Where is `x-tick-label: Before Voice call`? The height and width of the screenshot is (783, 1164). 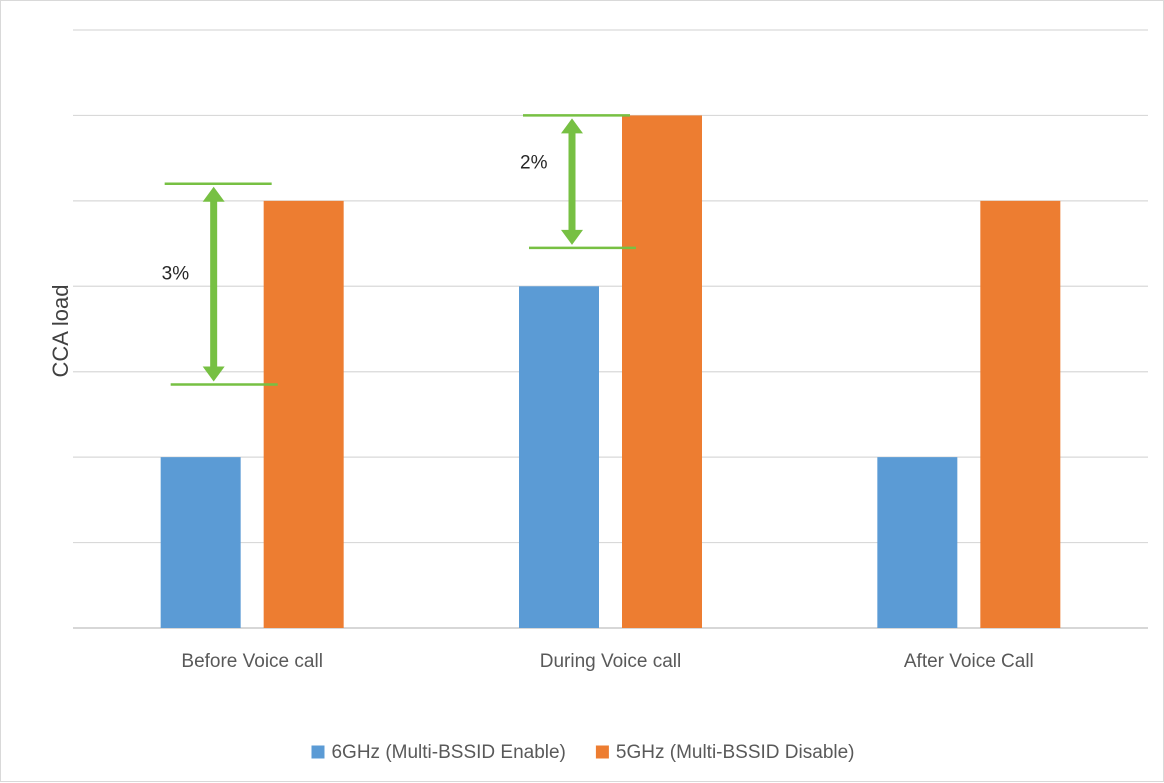
x-tick-label: Before Voice call is located at coordinates (252, 661).